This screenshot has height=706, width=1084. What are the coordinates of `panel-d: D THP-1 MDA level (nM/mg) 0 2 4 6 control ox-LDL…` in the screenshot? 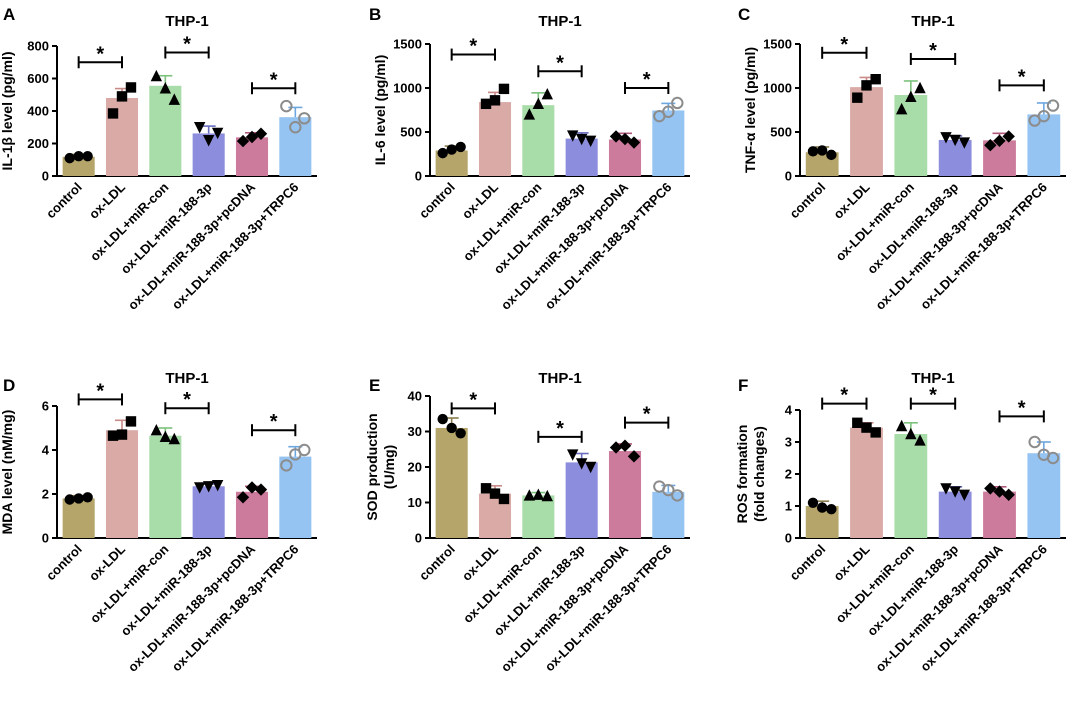 It's located at (158, 522).